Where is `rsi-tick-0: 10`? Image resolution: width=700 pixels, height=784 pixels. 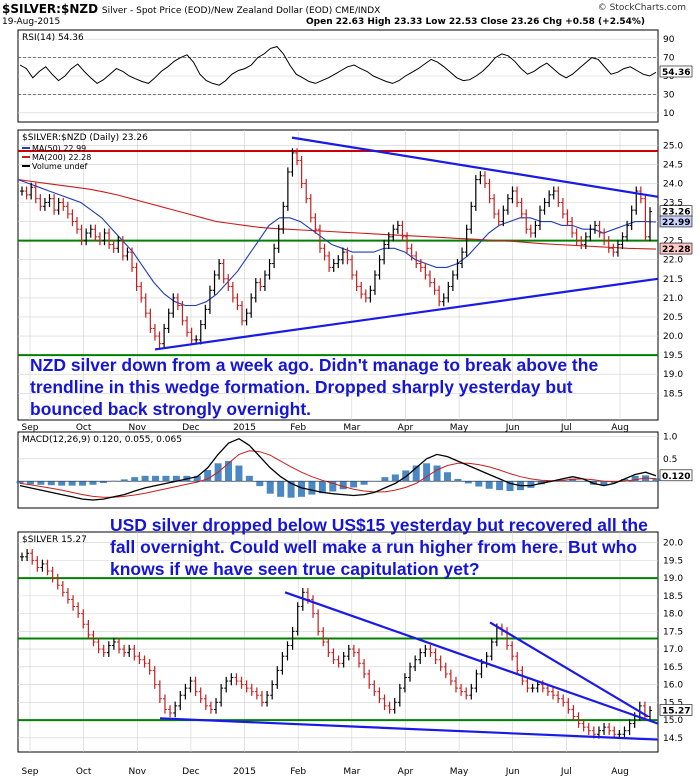 rsi-tick-0: 10 is located at coordinates (669, 114).